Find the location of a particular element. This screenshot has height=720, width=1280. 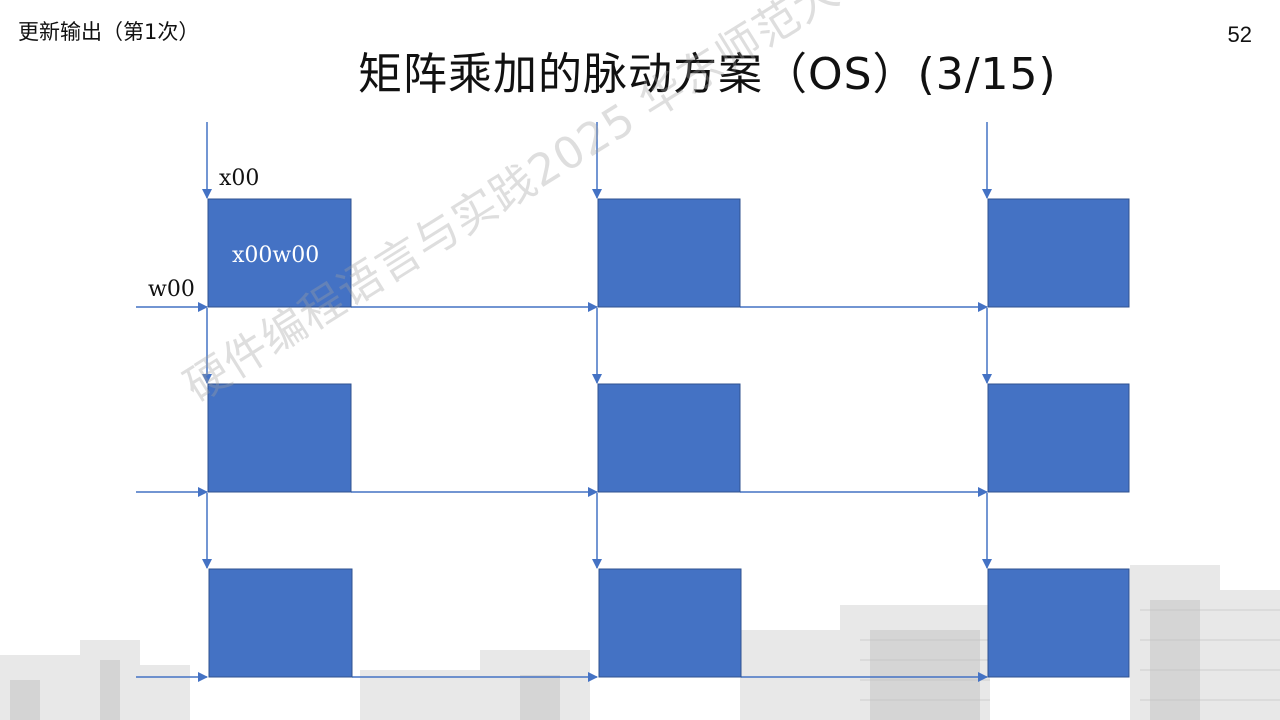

pe-r2-c2 is located at coordinates (669, 438).